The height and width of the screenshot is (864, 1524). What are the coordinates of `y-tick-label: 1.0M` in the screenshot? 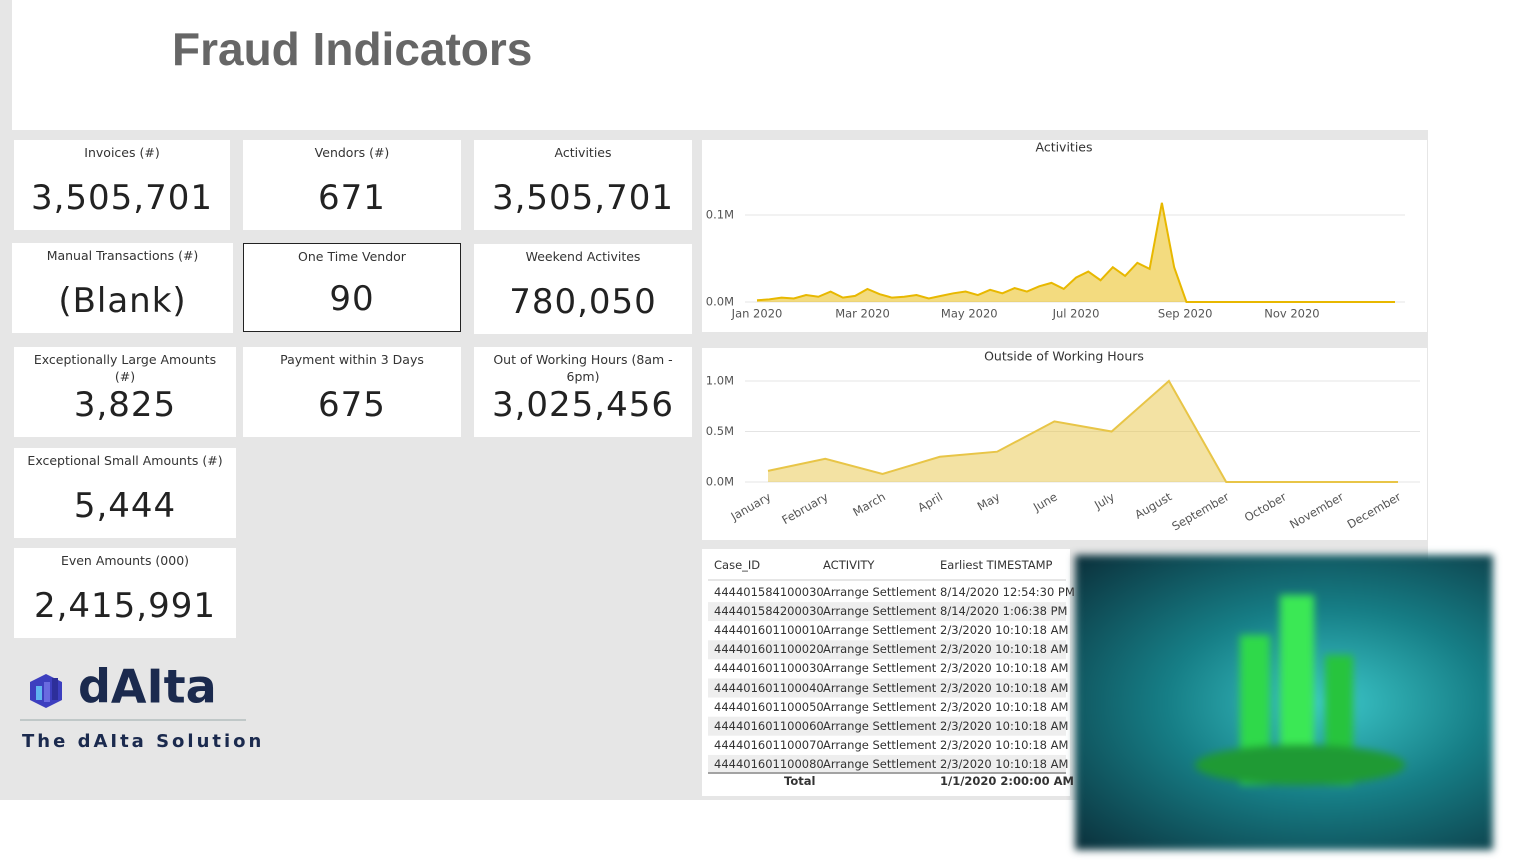 It's located at (720, 381).